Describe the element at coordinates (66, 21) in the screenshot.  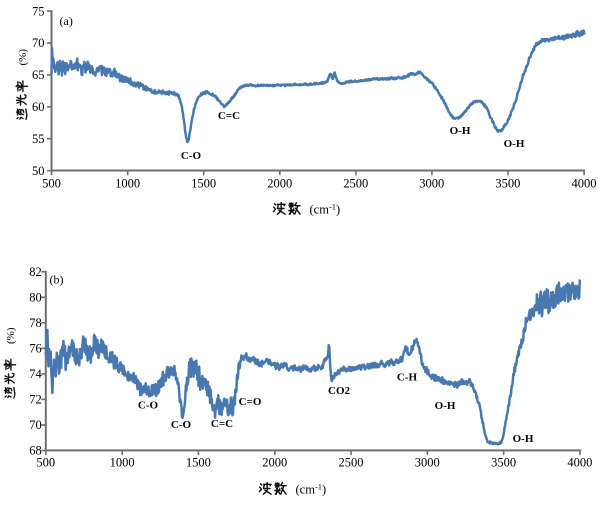
I see `svg-text: (a)` at that location.